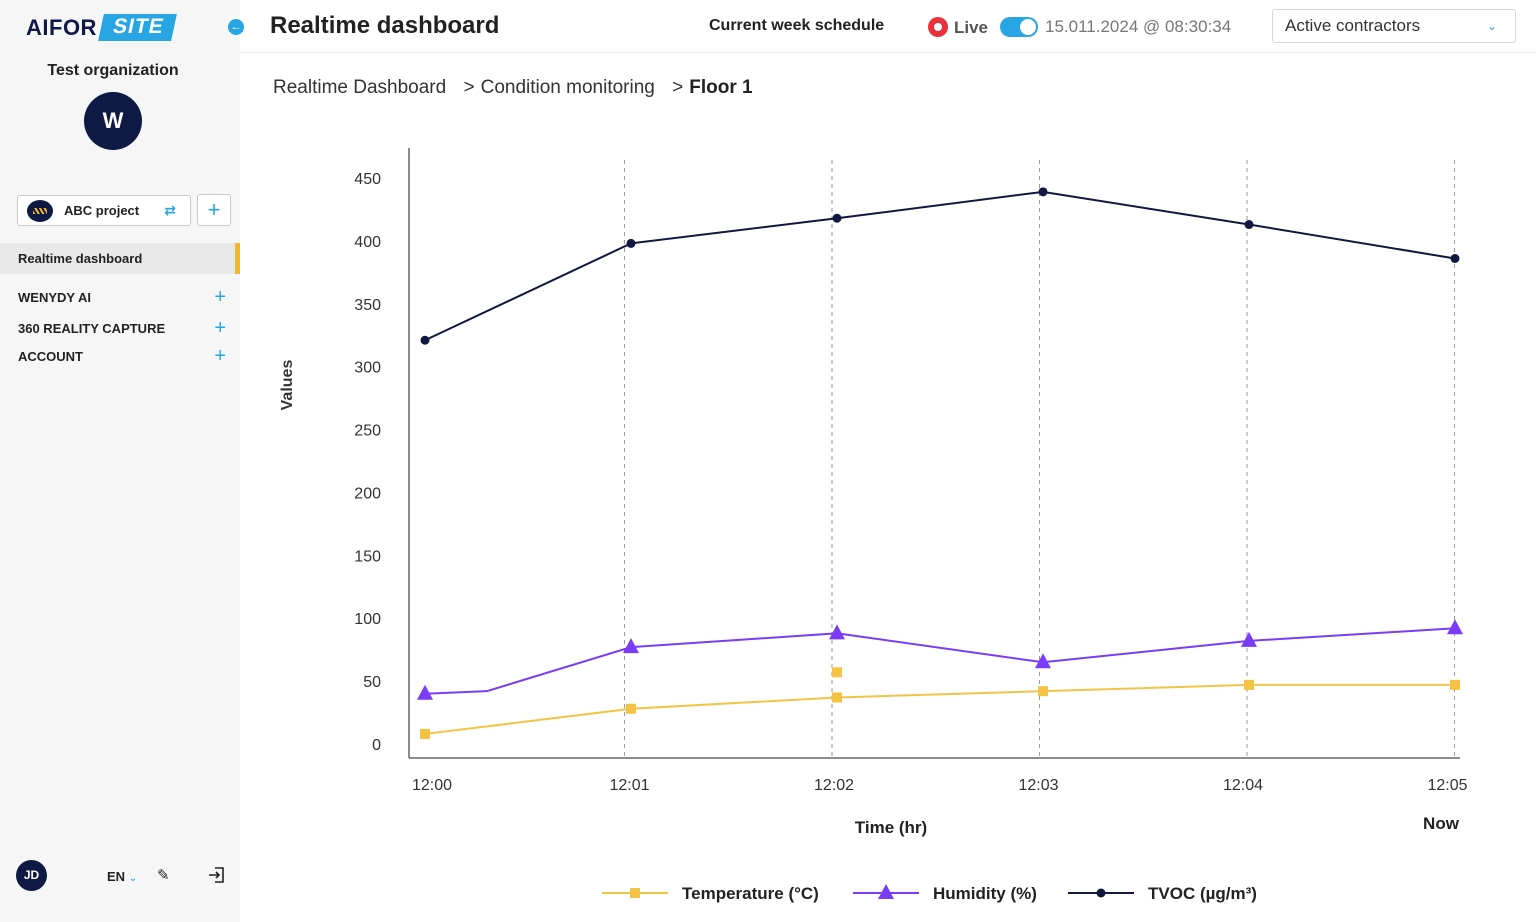  What do you see at coordinates (1447, 785) in the screenshot?
I see `x-tick-label: 12:05` at bounding box center [1447, 785].